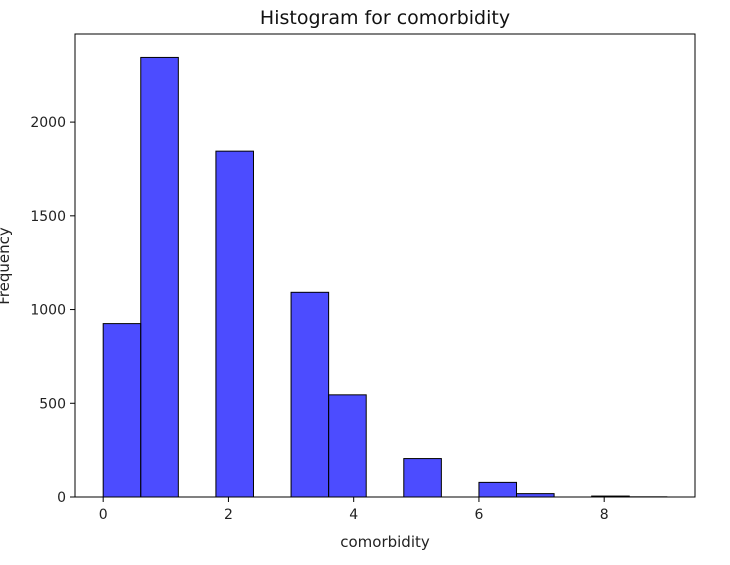 This screenshot has height=565, width=730. What do you see at coordinates (228, 515) in the screenshot?
I see `x-tick-label: 2` at bounding box center [228, 515].